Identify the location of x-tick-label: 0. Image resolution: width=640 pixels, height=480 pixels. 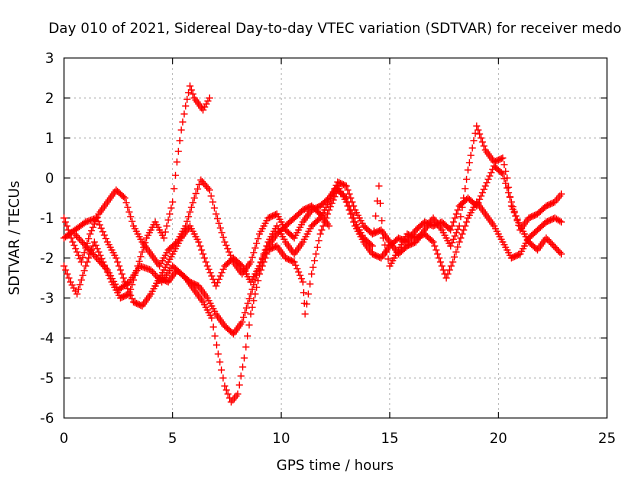
(64, 439).